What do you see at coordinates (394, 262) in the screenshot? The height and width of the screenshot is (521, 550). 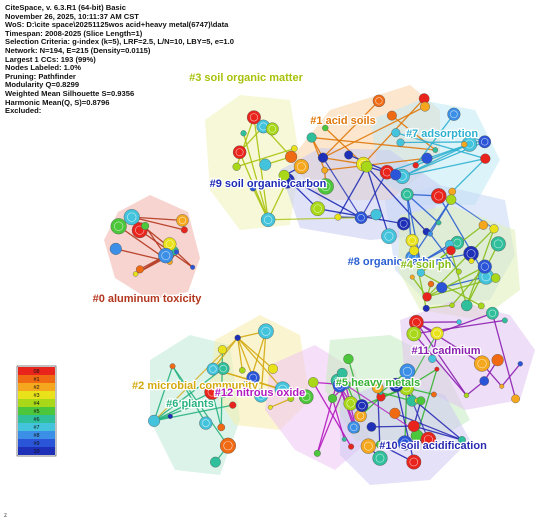 I see `cluster-label-c8: #8 organic carbon` at bounding box center [394, 262].